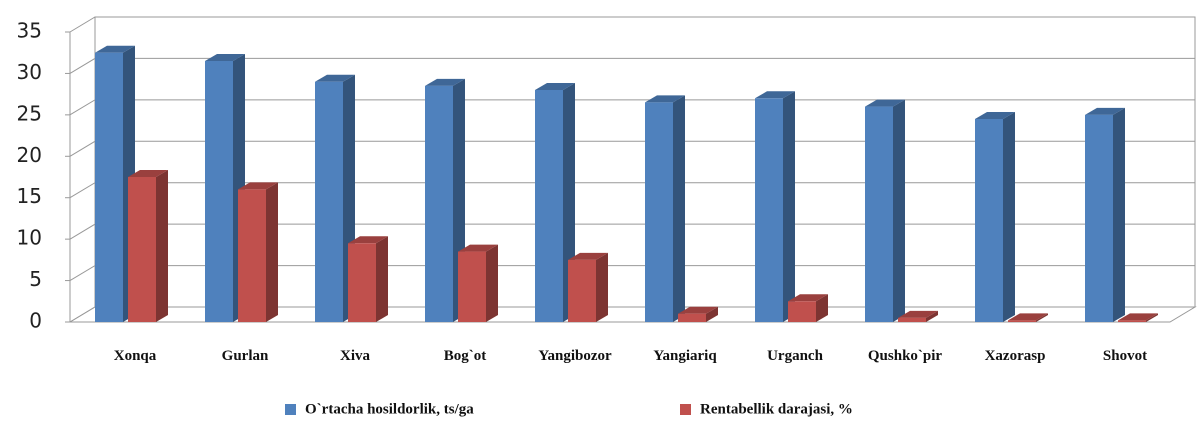 Image resolution: width=1197 pixels, height=421 pixels. I want to click on y-tick-label: 15, so click(29, 196).